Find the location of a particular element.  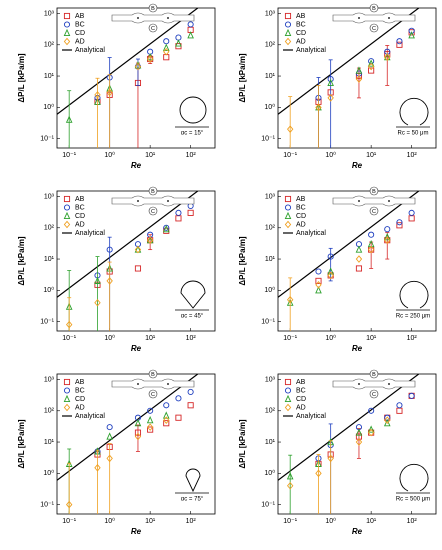

plot-frame is located at coordinates (357, 78).